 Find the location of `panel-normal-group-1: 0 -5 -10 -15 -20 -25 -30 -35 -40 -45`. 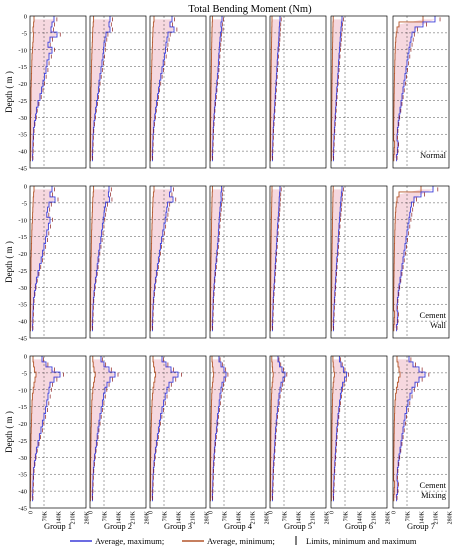

panel-normal-group-1: 0 -5 -10 -15 -20 -25 -30 -35 -40 -45 is located at coordinates (52, 93).